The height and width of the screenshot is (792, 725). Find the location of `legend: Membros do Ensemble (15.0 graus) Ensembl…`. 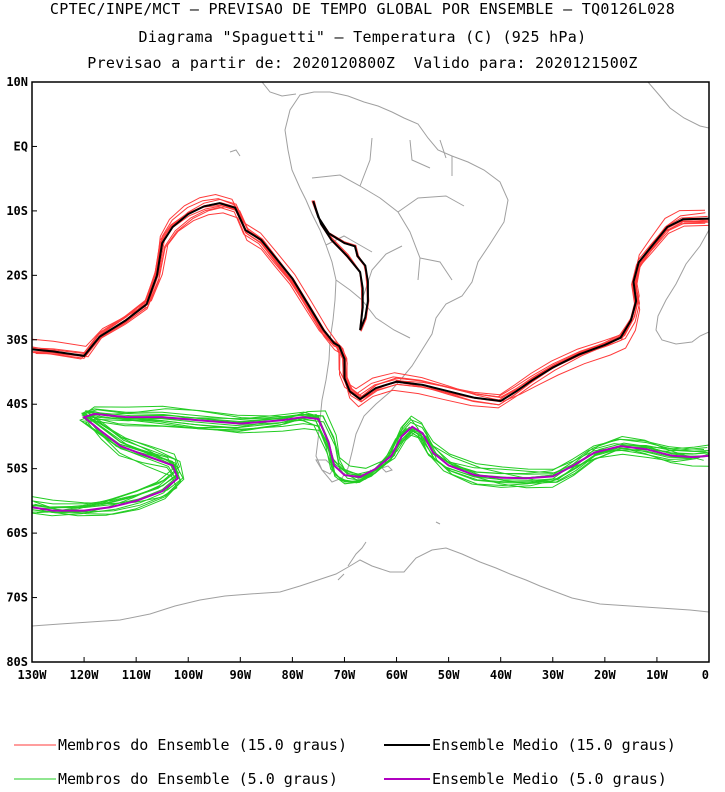

legend: Membros do Ensemble (15.0 graus) Ensembl… is located at coordinates (345, 762).